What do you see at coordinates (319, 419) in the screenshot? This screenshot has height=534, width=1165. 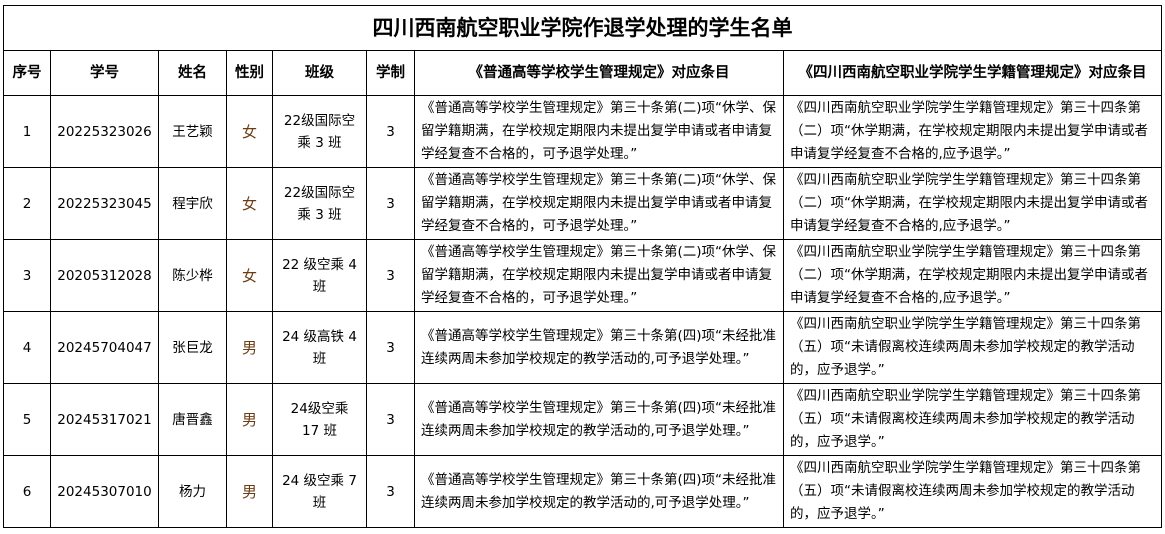 I see `class-name-cell: 24级空乘 17 班` at bounding box center [319, 419].